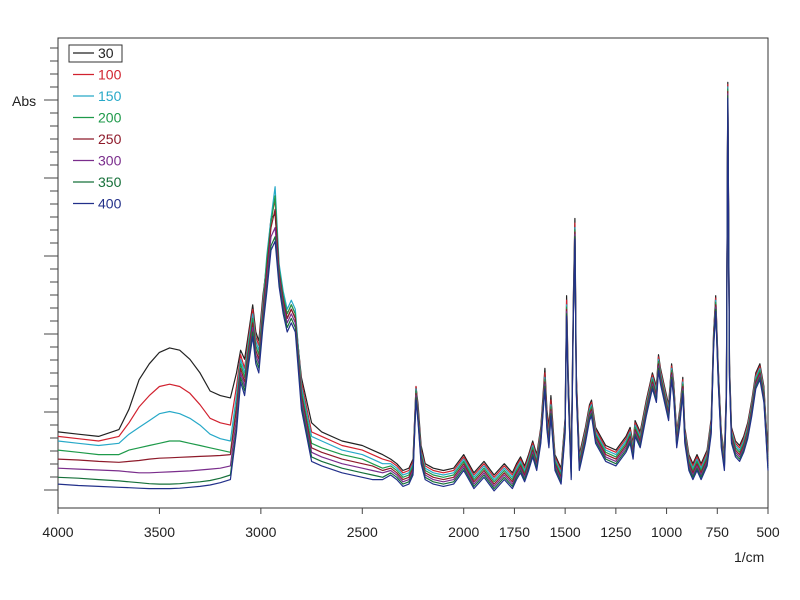  I want to click on x-tick-label: 750, so click(718, 532).